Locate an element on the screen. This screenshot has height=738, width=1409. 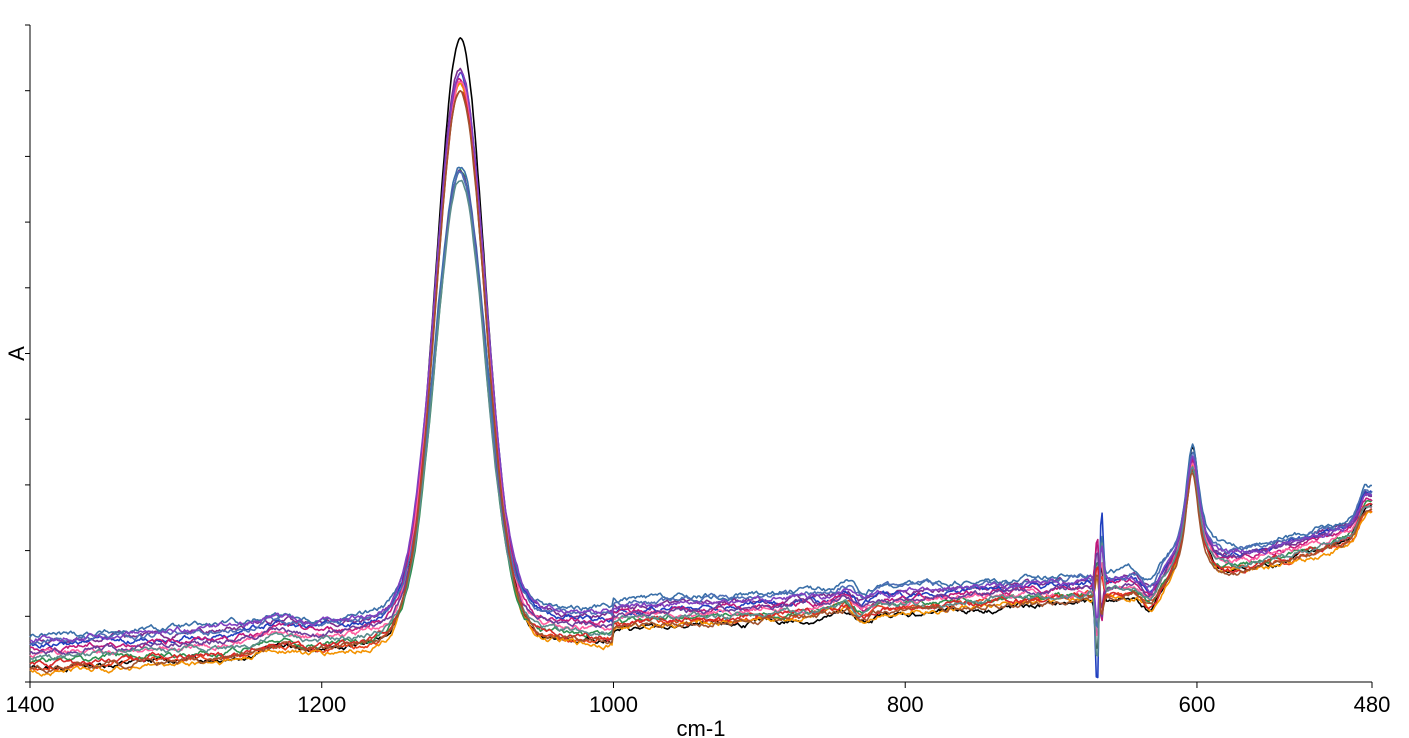
x-axis-label: cm-1 is located at coordinates (701, 727).